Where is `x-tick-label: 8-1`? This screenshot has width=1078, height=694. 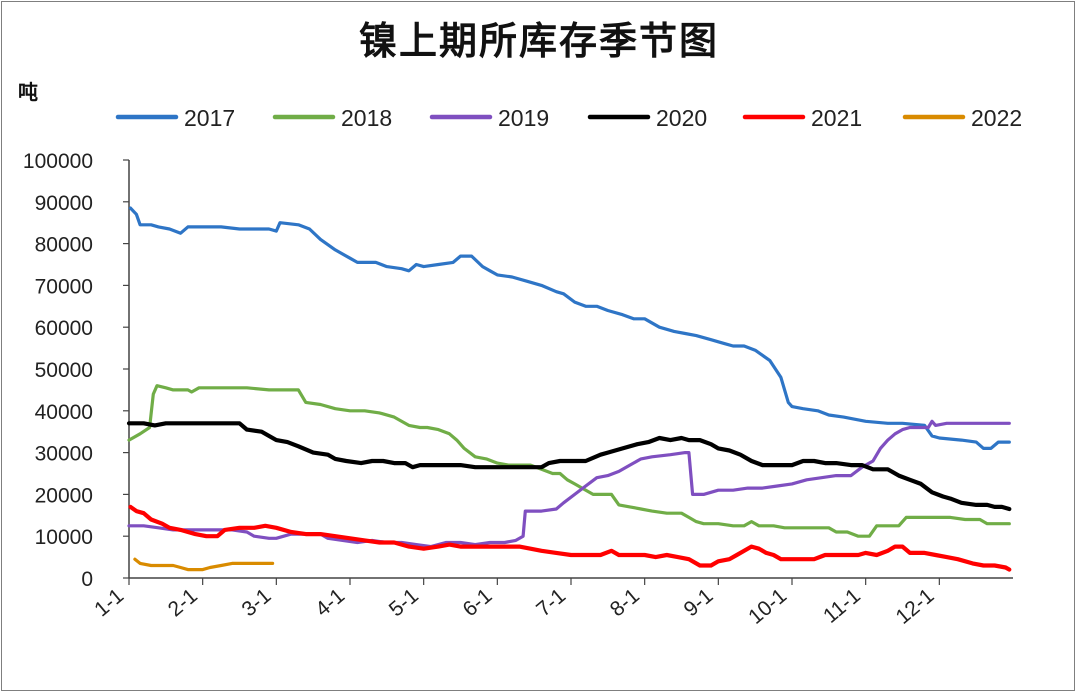 x-tick-label: 8-1 is located at coordinates (625, 602).